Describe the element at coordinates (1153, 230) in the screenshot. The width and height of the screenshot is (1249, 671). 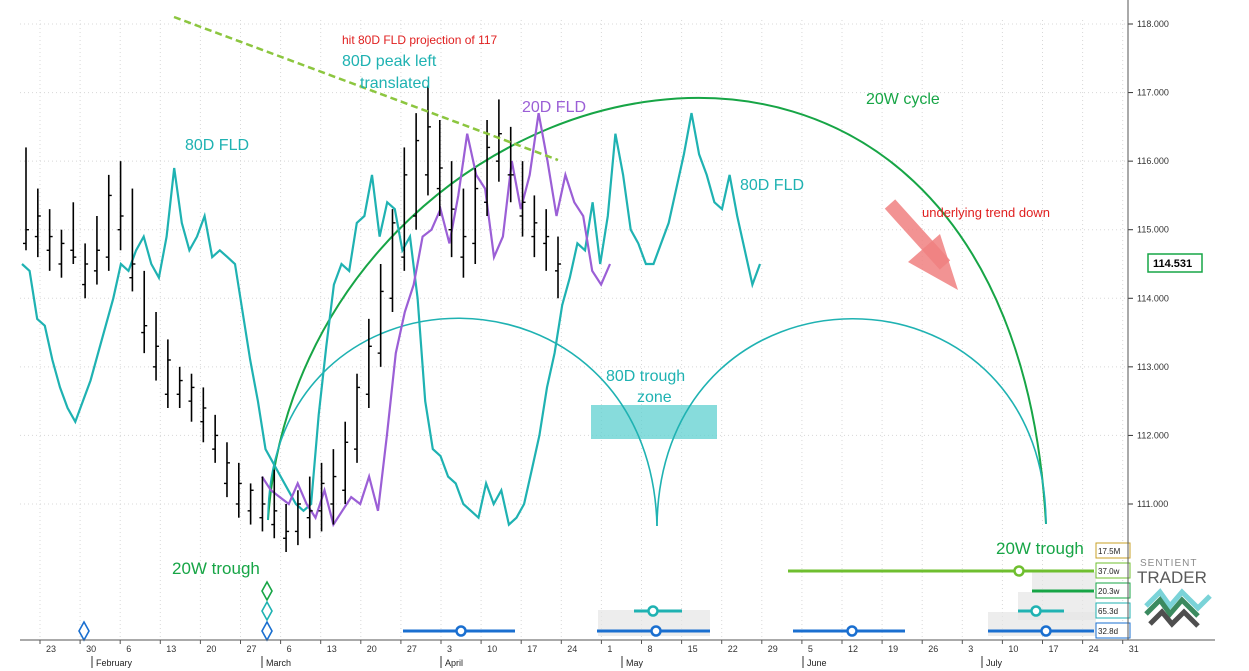
I see `y-tick-label: 115.000` at that location.